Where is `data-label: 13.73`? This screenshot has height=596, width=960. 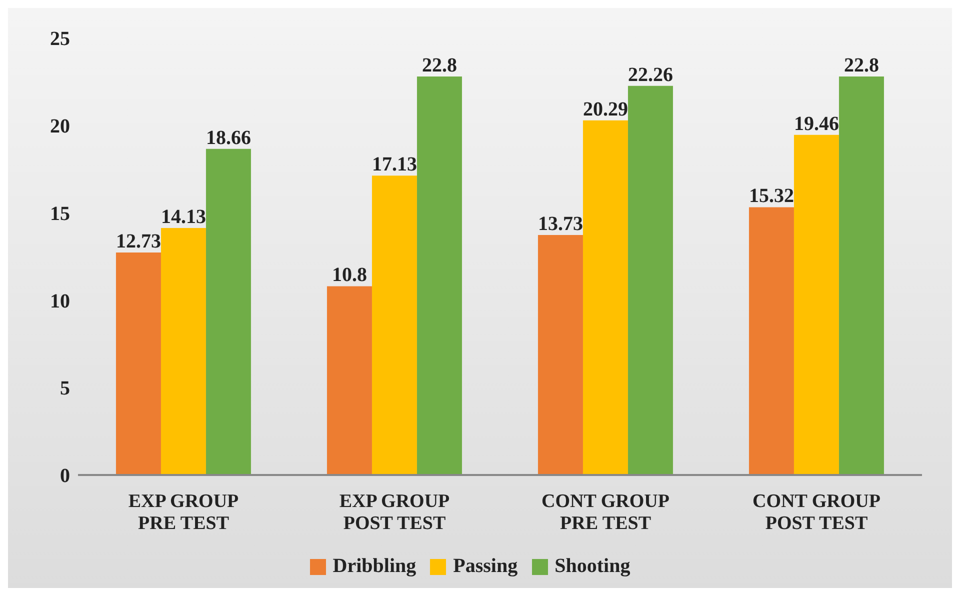
data-label: 13.73 is located at coordinates (560, 224).